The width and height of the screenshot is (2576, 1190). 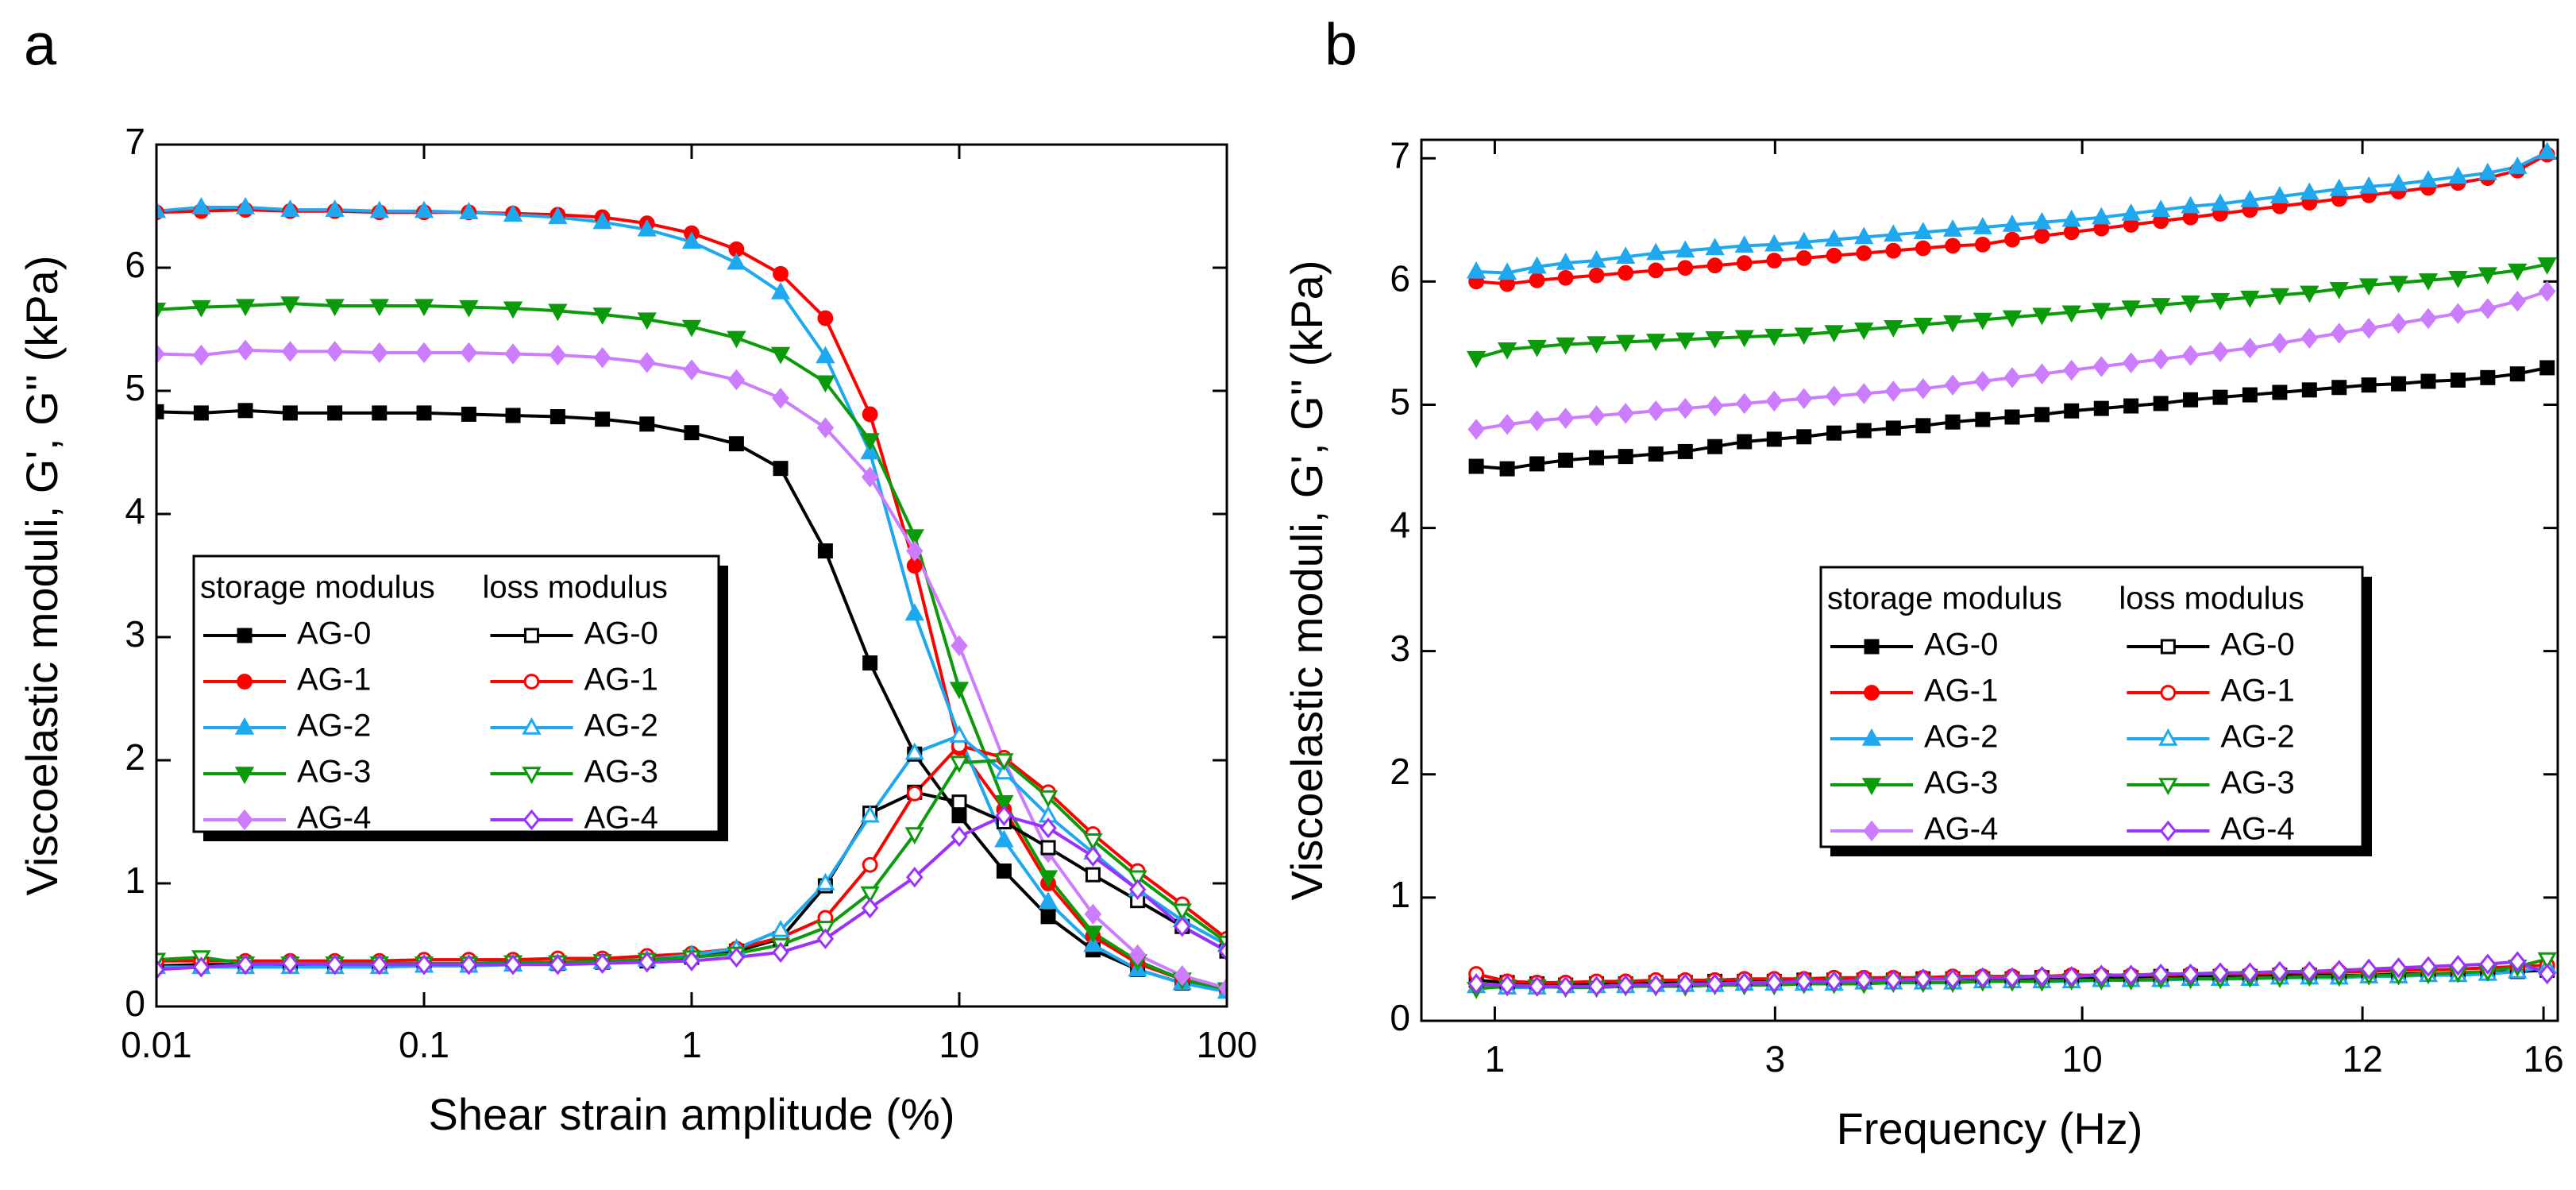 What do you see at coordinates (1307, 581) in the screenshot?
I see `y-axis-title: Viscoelastic moduli, G', G'' (kPa)` at bounding box center [1307, 581].